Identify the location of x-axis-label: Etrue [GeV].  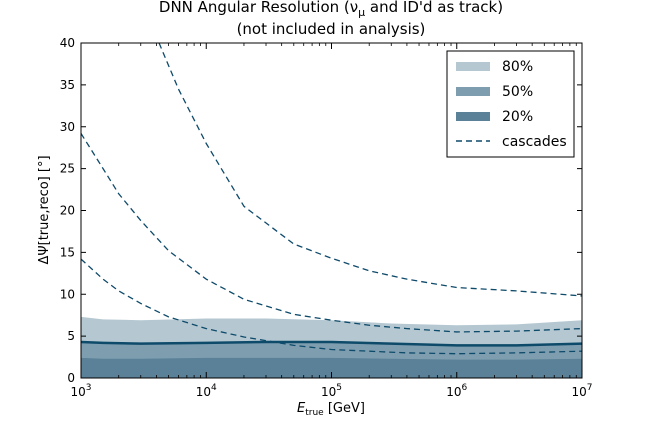
(331, 409).